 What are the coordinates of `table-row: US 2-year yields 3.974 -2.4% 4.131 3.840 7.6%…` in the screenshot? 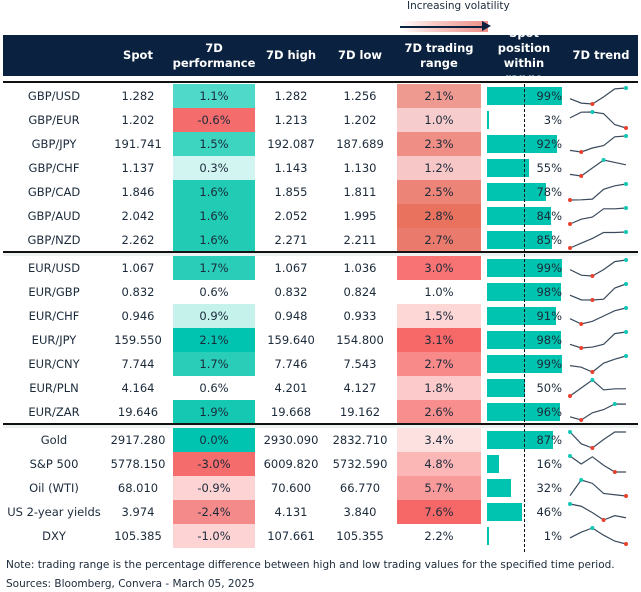 It's located at (320, 512).